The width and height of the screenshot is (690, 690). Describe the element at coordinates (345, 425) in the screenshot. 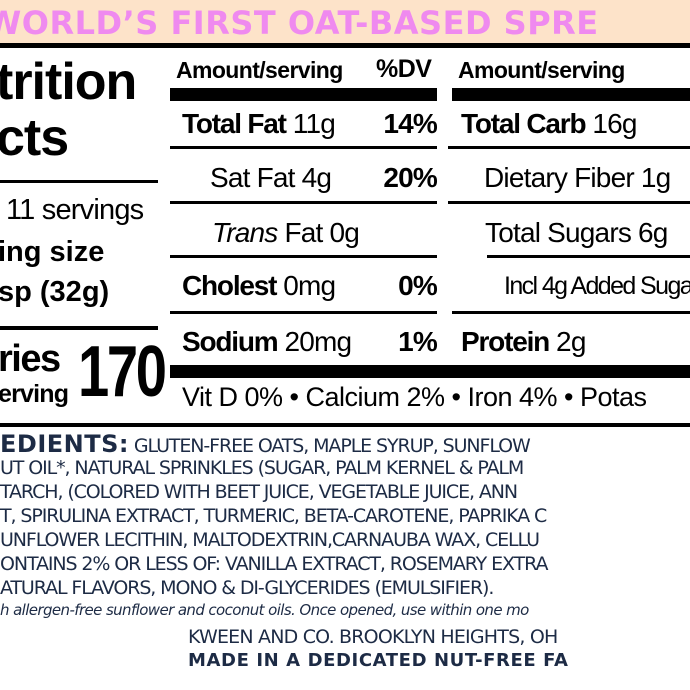

I see `bottom-rule` at that location.